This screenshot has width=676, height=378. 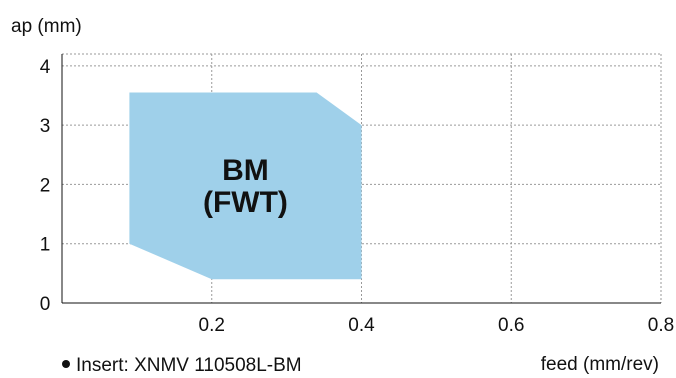 What do you see at coordinates (361, 325) in the screenshot?
I see `x-tick-label: 0.4` at bounding box center [361, 325].